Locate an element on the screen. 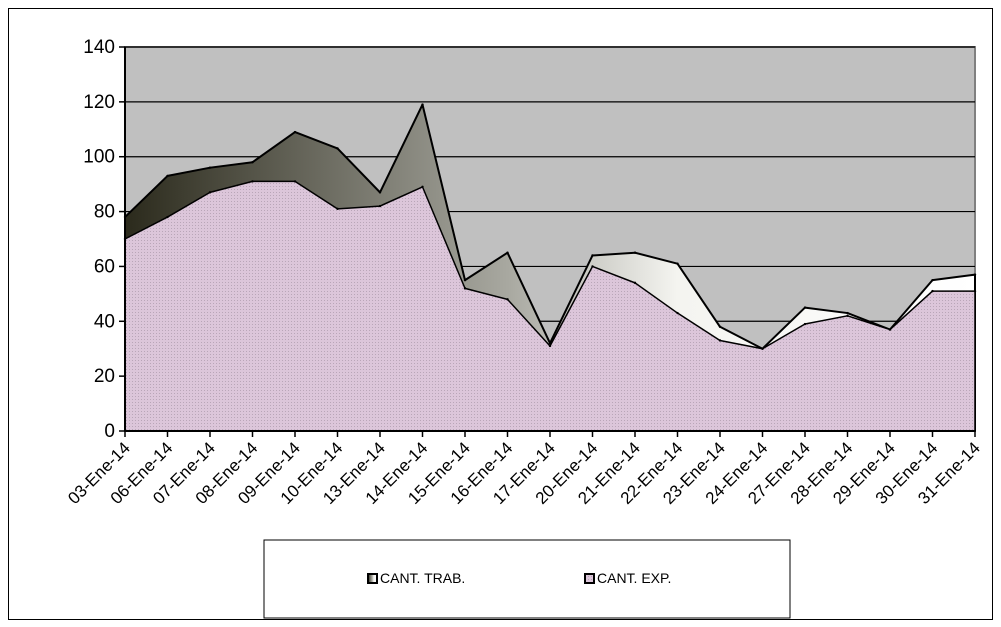 The height and width of the screenshot is (627, 1001). y-tick-label: 40 is located at coordinates (104, 321).